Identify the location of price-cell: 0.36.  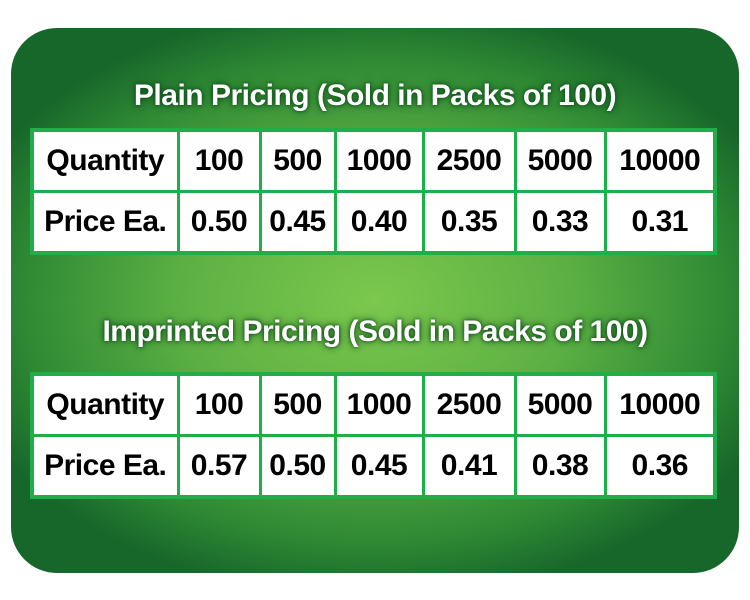
(660, 466).